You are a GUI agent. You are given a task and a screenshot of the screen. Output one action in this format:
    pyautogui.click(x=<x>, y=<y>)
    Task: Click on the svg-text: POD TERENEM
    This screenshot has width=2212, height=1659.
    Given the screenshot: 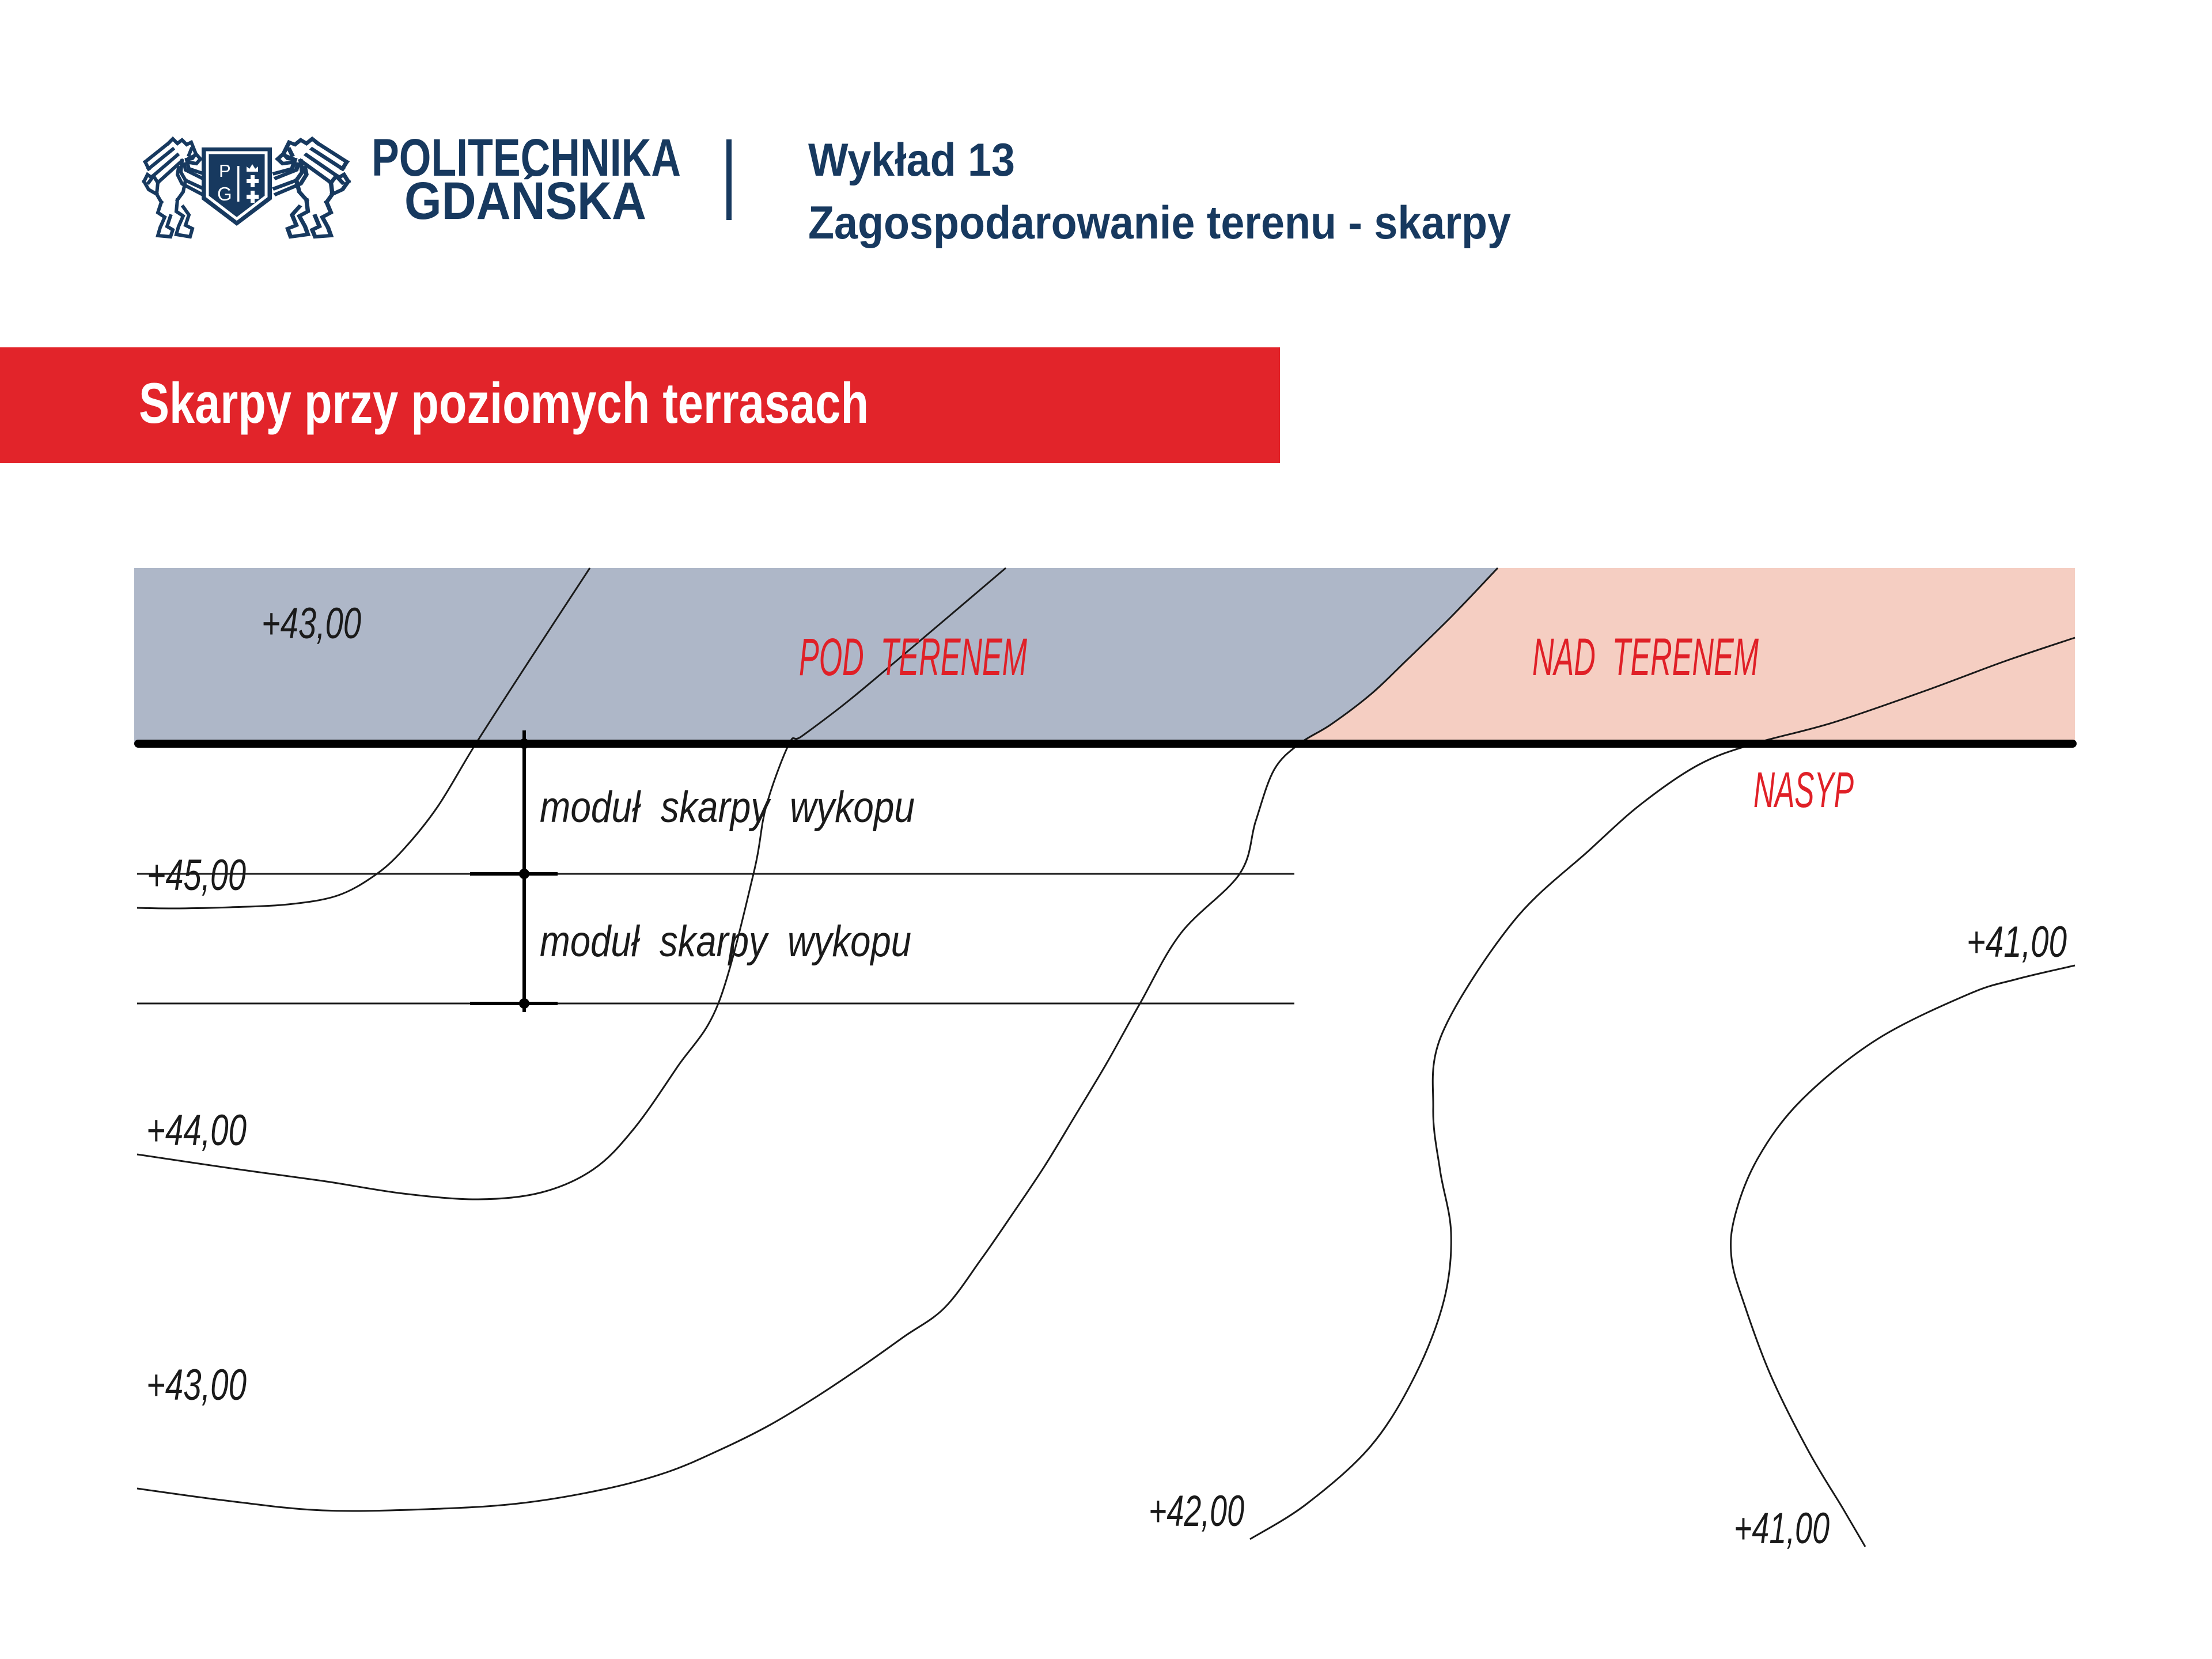 What is the action you would take?
    pyautogui.click(x=913, y=657)
    